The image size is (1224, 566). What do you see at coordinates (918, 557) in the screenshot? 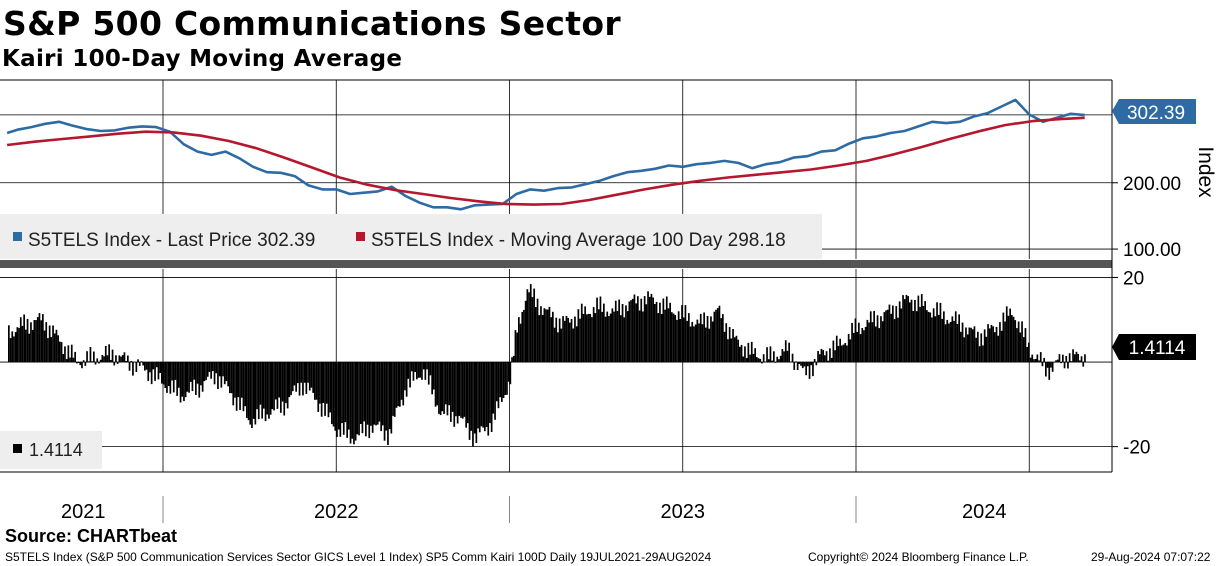
I see `footer-copyright: Copyright© 2024 Bloomberg Finance L.P.` at bounding box center [918, 557].